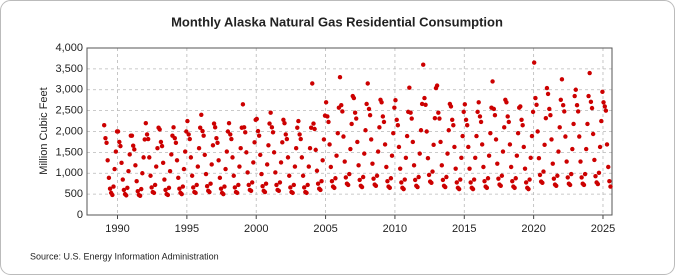  I want to click on y-tick-label: 3,000, so click(69, 90).